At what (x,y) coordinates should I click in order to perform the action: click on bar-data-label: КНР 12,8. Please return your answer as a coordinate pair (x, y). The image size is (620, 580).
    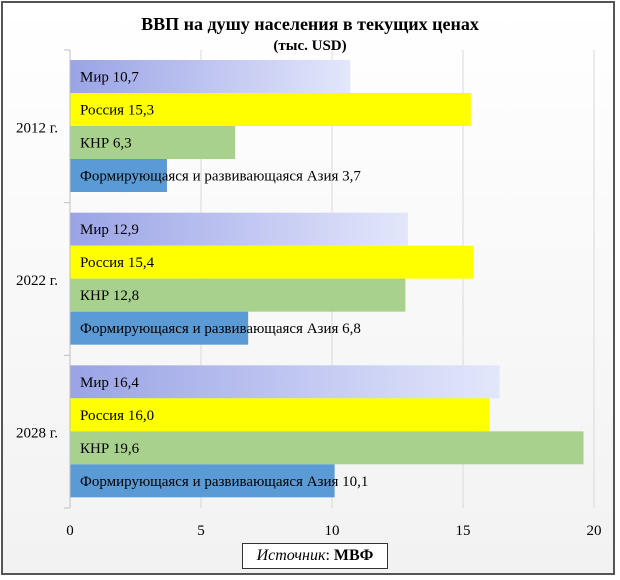
    Looking at the image, I should click on (109, 296).